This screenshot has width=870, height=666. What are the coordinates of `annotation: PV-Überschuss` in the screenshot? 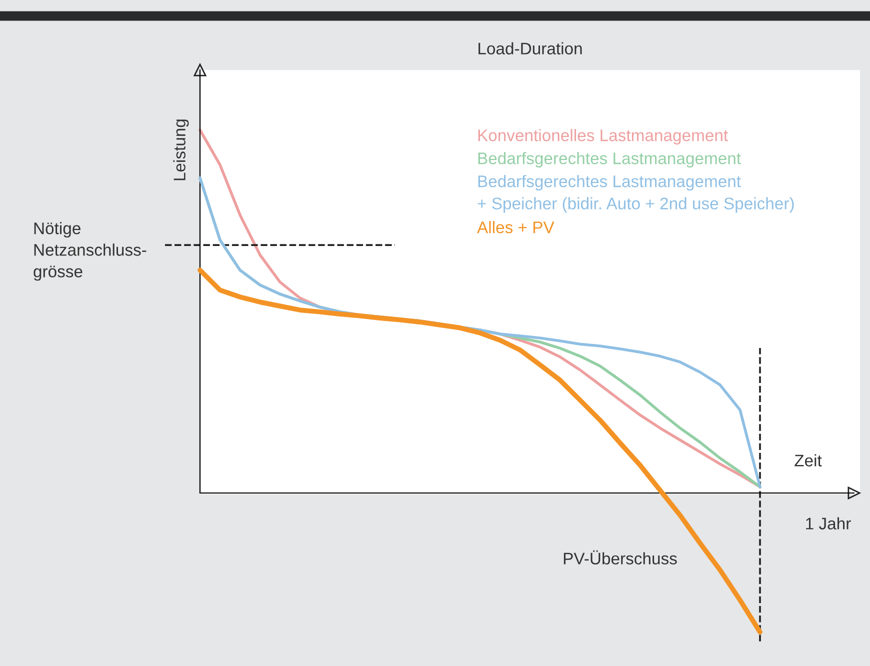 It's located at (620, 557).